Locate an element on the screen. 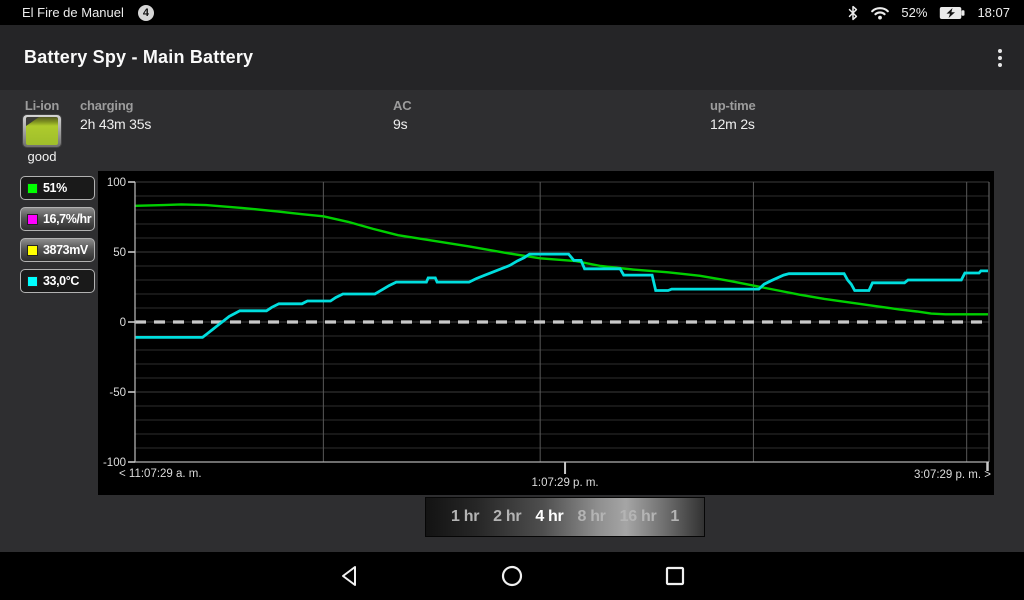  stat-AC: AC 9s is located at coordinates (402, 115).